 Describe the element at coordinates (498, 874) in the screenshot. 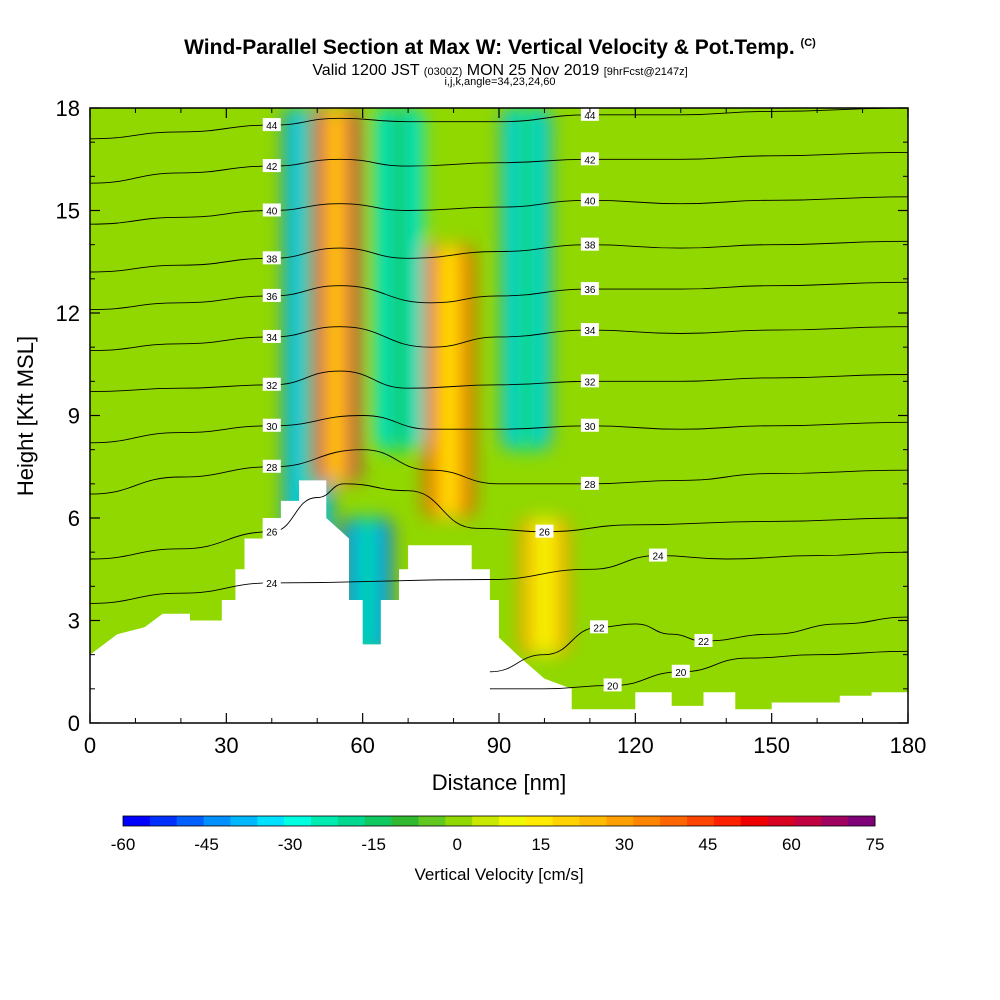

I see `colorbar-label: Vertical Velocity [cm/s]` at that location.